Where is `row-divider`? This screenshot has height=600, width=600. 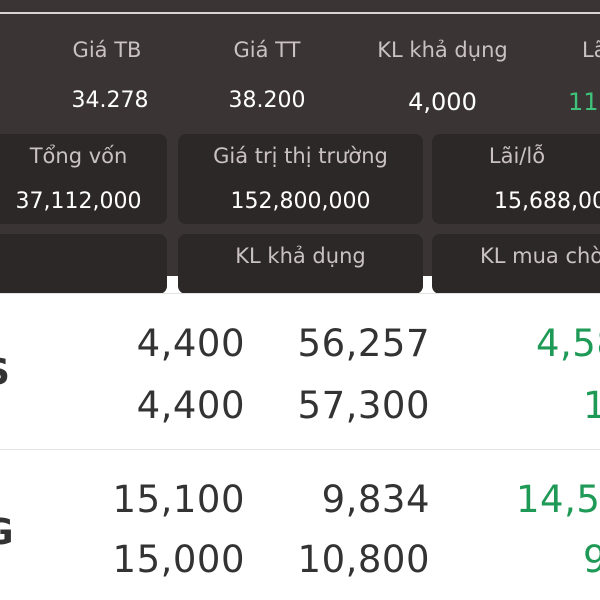 row-divider is located at coordinates (300, 449).